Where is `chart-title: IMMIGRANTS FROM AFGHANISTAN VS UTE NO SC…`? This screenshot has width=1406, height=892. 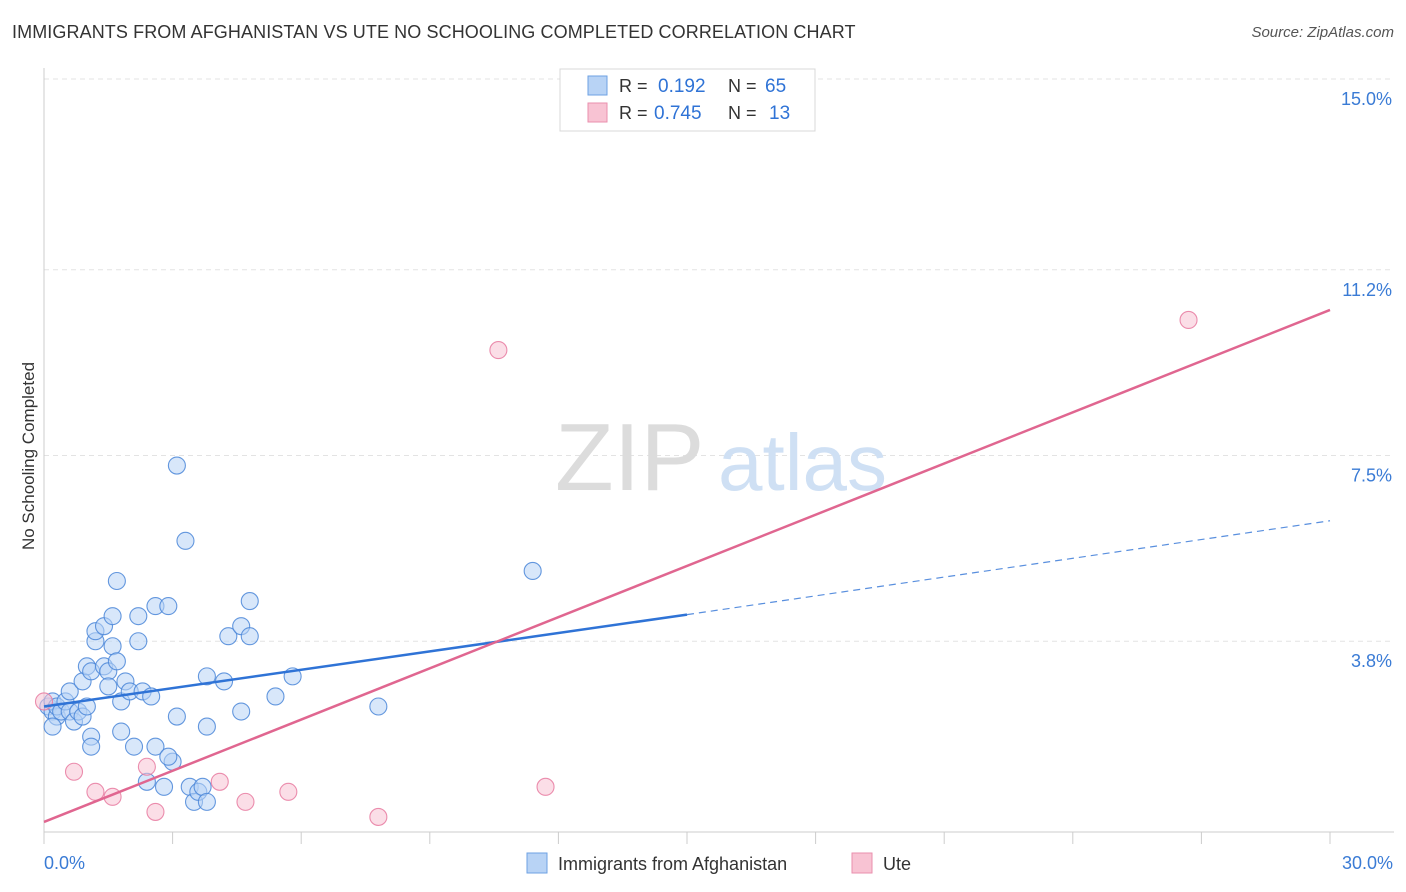 chart-title: IMMIGRANTS FROM AFGHANISTAN VS UTE NO SC… is located at coordinates (434, 32).